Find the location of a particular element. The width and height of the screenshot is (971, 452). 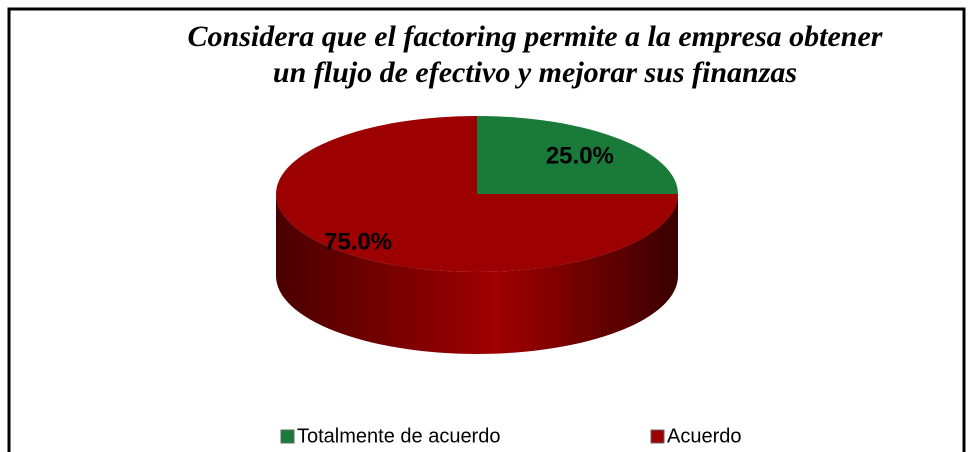

legend-label: Acuerdo is located at coordinates (704, 436).